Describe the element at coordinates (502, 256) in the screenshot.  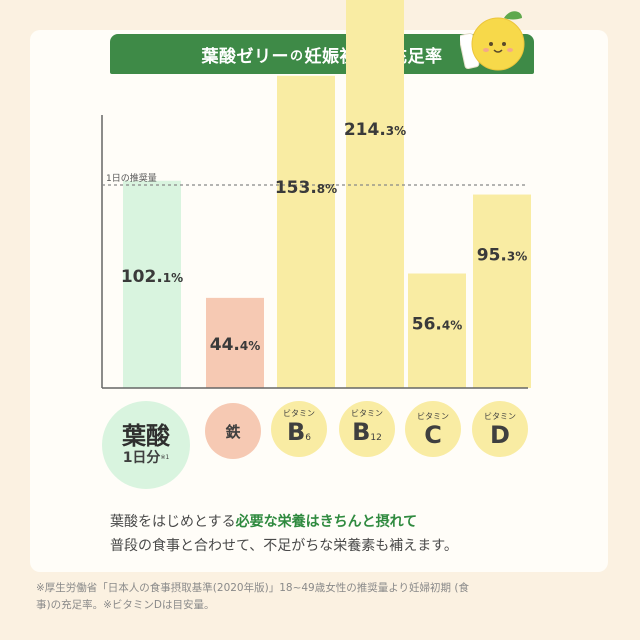
I see `value-label-vitamin-d: 95.3%` at that location.